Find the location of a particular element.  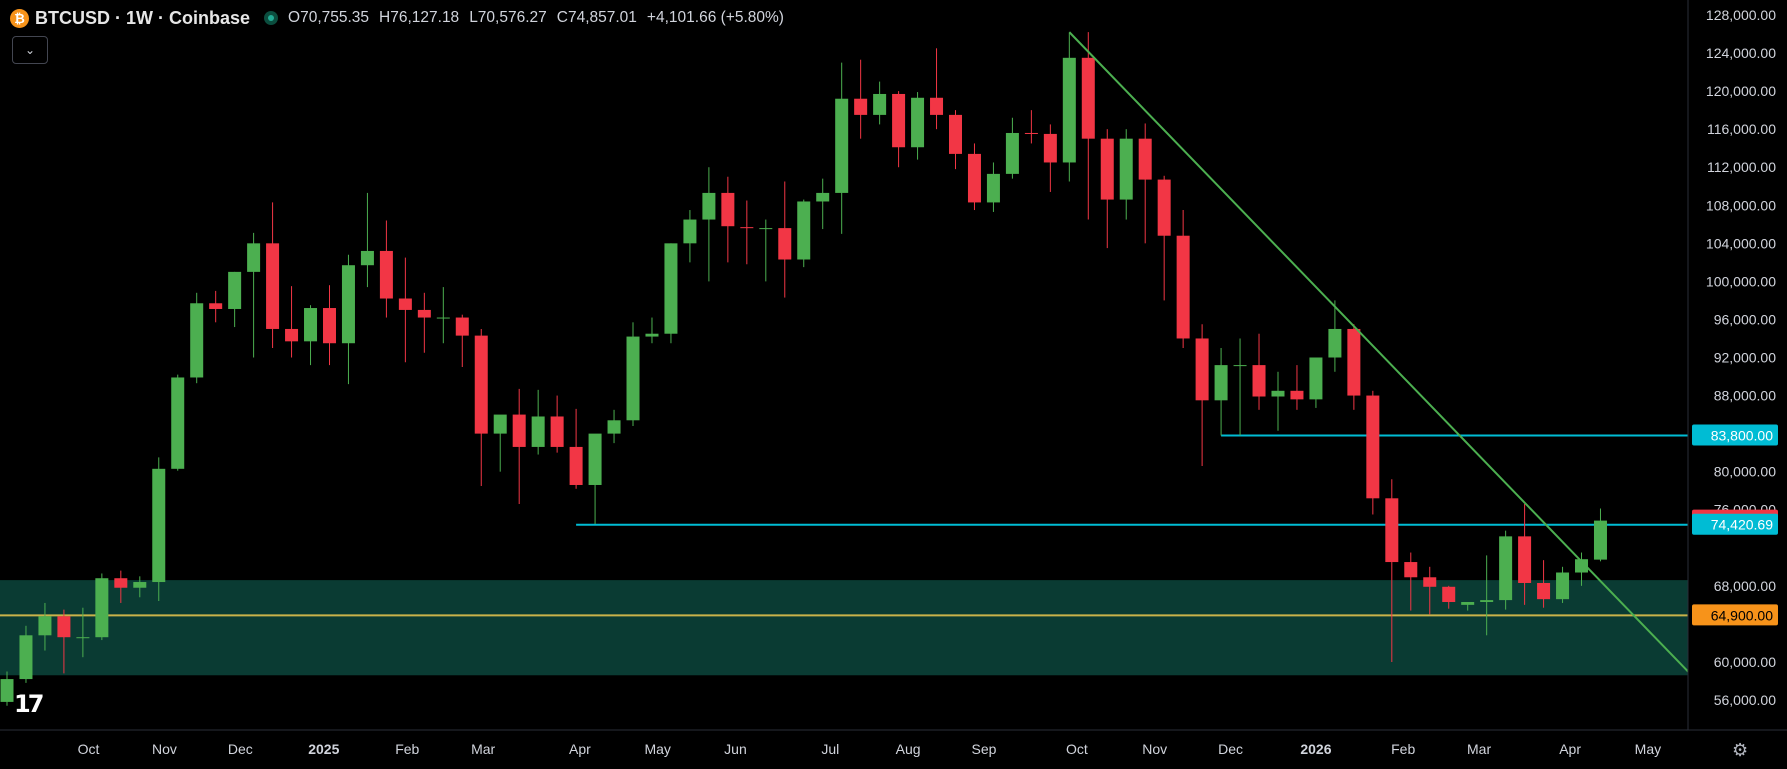

y-tick-label: 128,000.00 is located at coordinates (1741, 15).